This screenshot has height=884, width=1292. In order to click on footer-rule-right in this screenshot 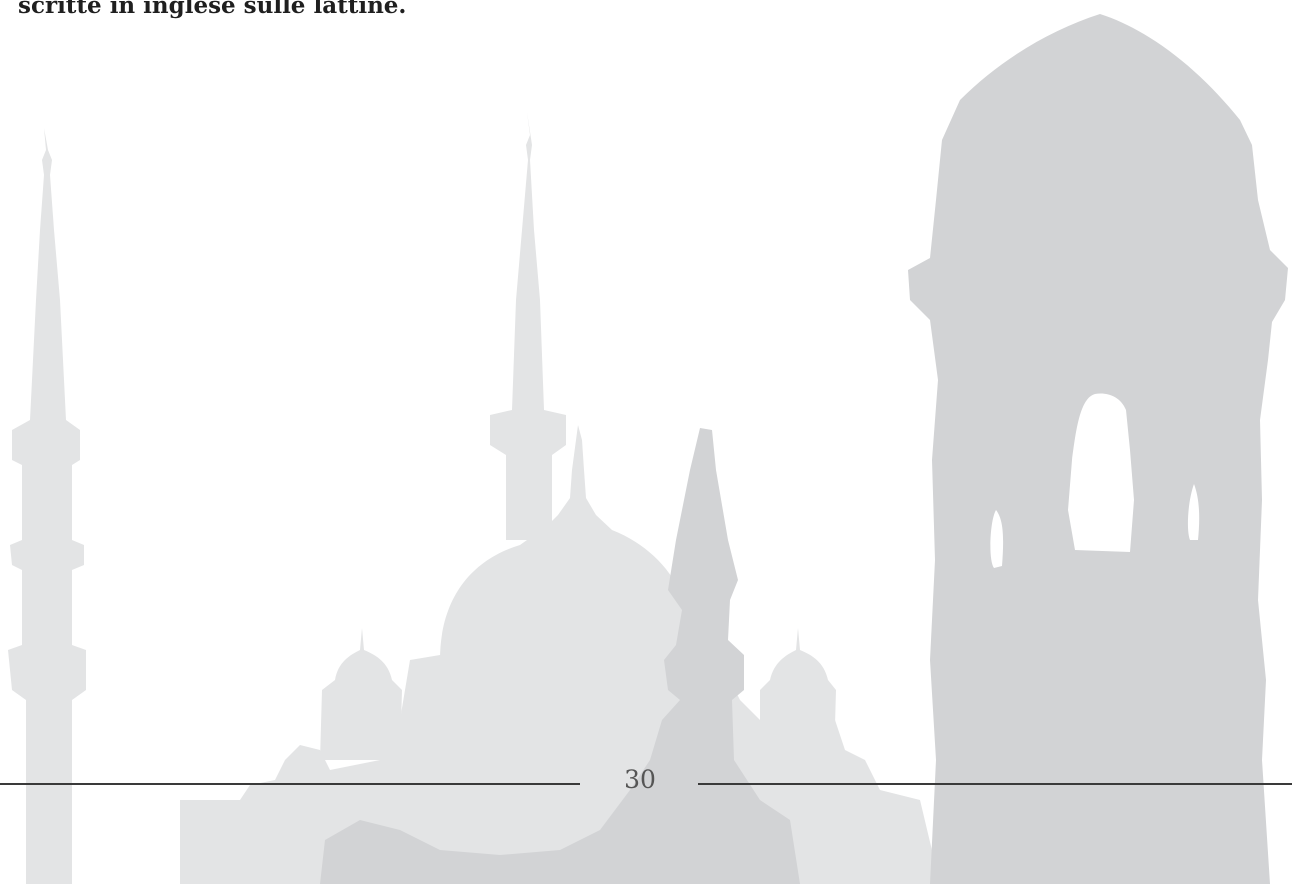, I will do `click(995, 784)`.